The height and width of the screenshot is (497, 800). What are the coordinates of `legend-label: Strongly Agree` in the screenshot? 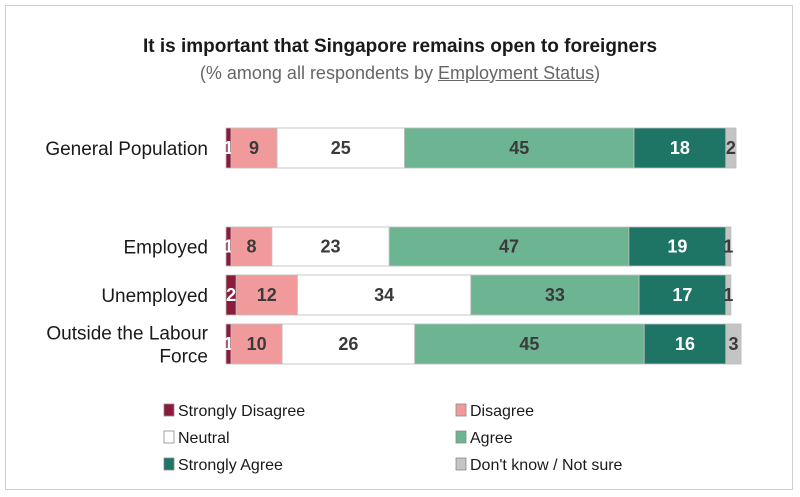 It's located at (230, 465).